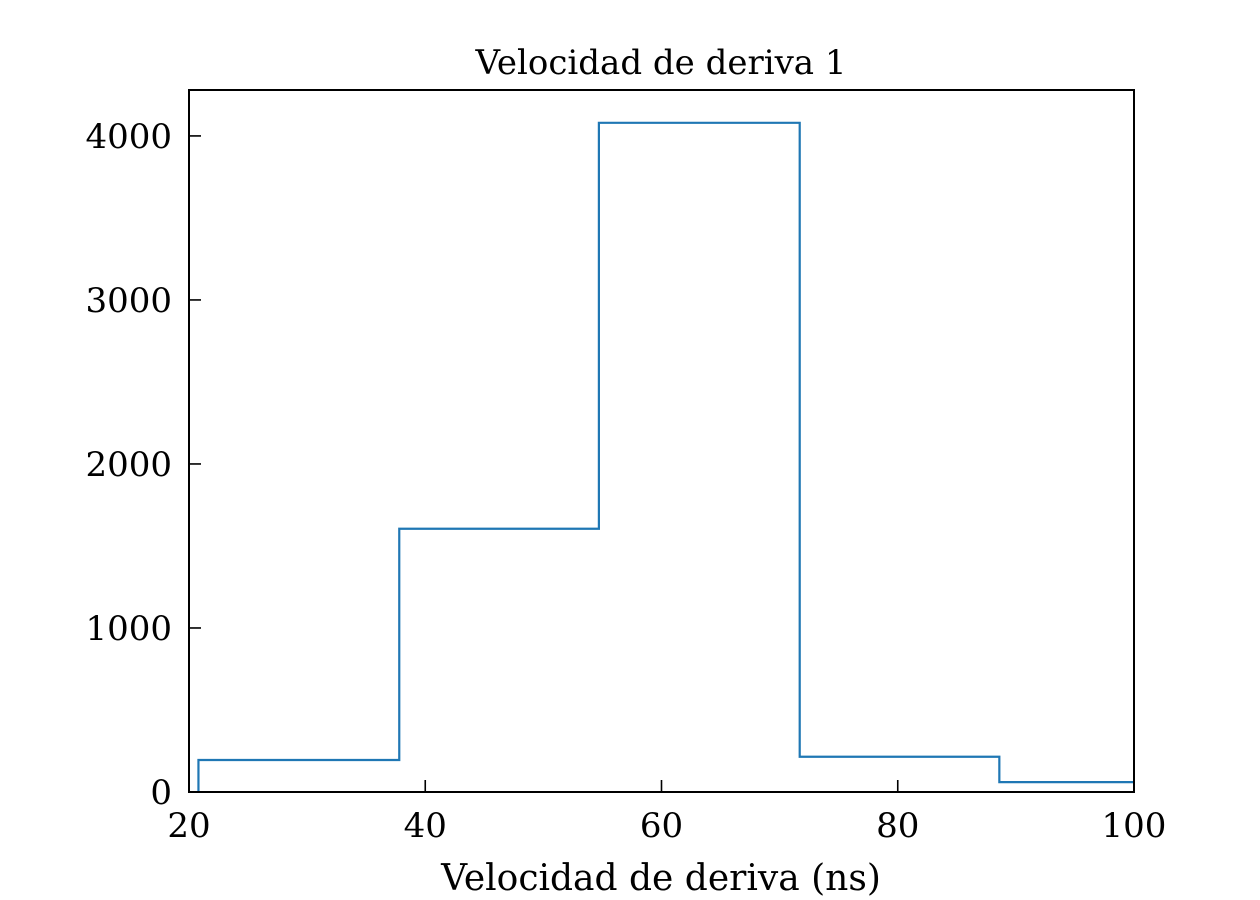 Image resolution: width=1260 pixels, height=900 pixels. Describe the element at coordinates (128, 629) in the screenshot. I see `y-tick-label: 1000` at that location.